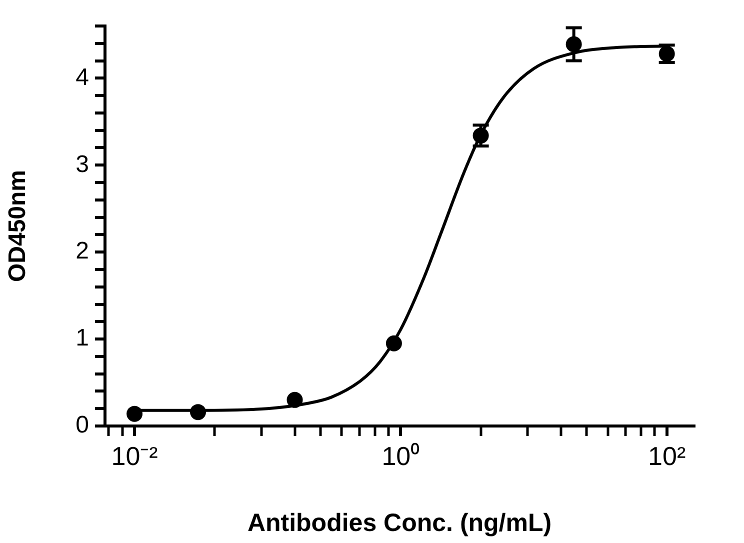 This screenshot has width=744, height=543. What do you see at coordinates (399, 522) in the screenshot?
I see `x-axis-title: Antibodies Conc. (ng/mL)` at bounding box center [399, 522].